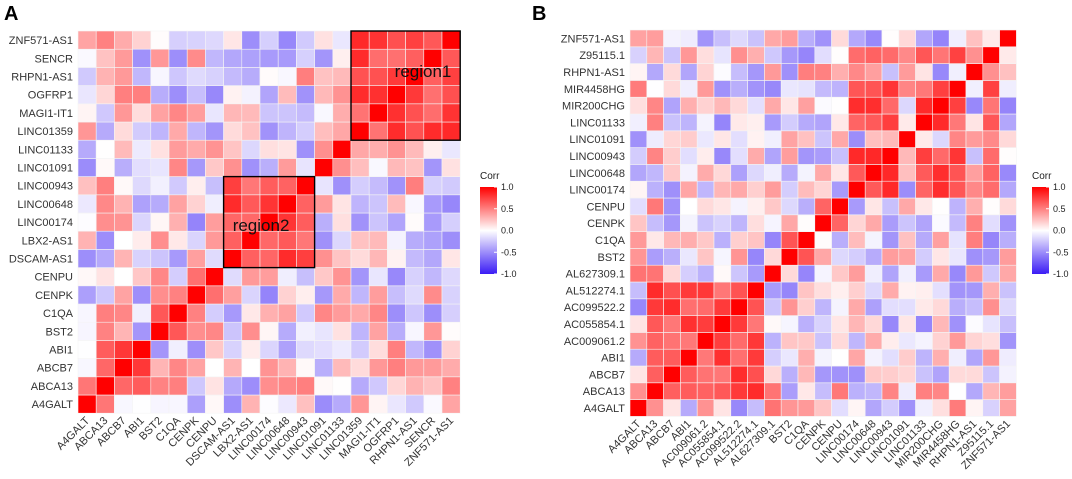 This screenshot has height=479, width=1072. I want to click on panel-b-legend-bar, so click(1040, 230).